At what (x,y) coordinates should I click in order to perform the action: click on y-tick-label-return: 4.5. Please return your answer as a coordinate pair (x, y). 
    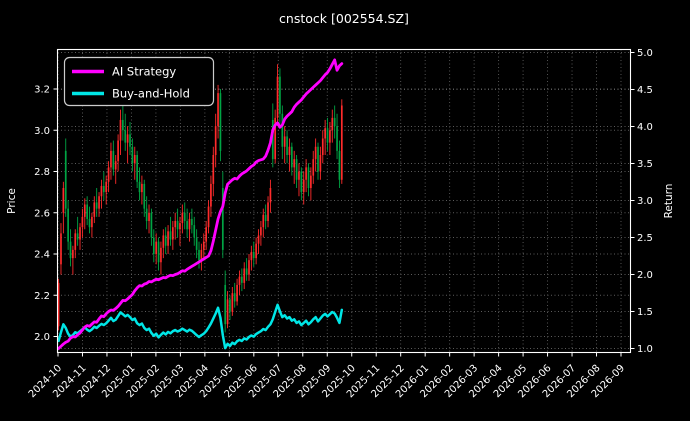
    Looking at the image, I should click on (645, 90).